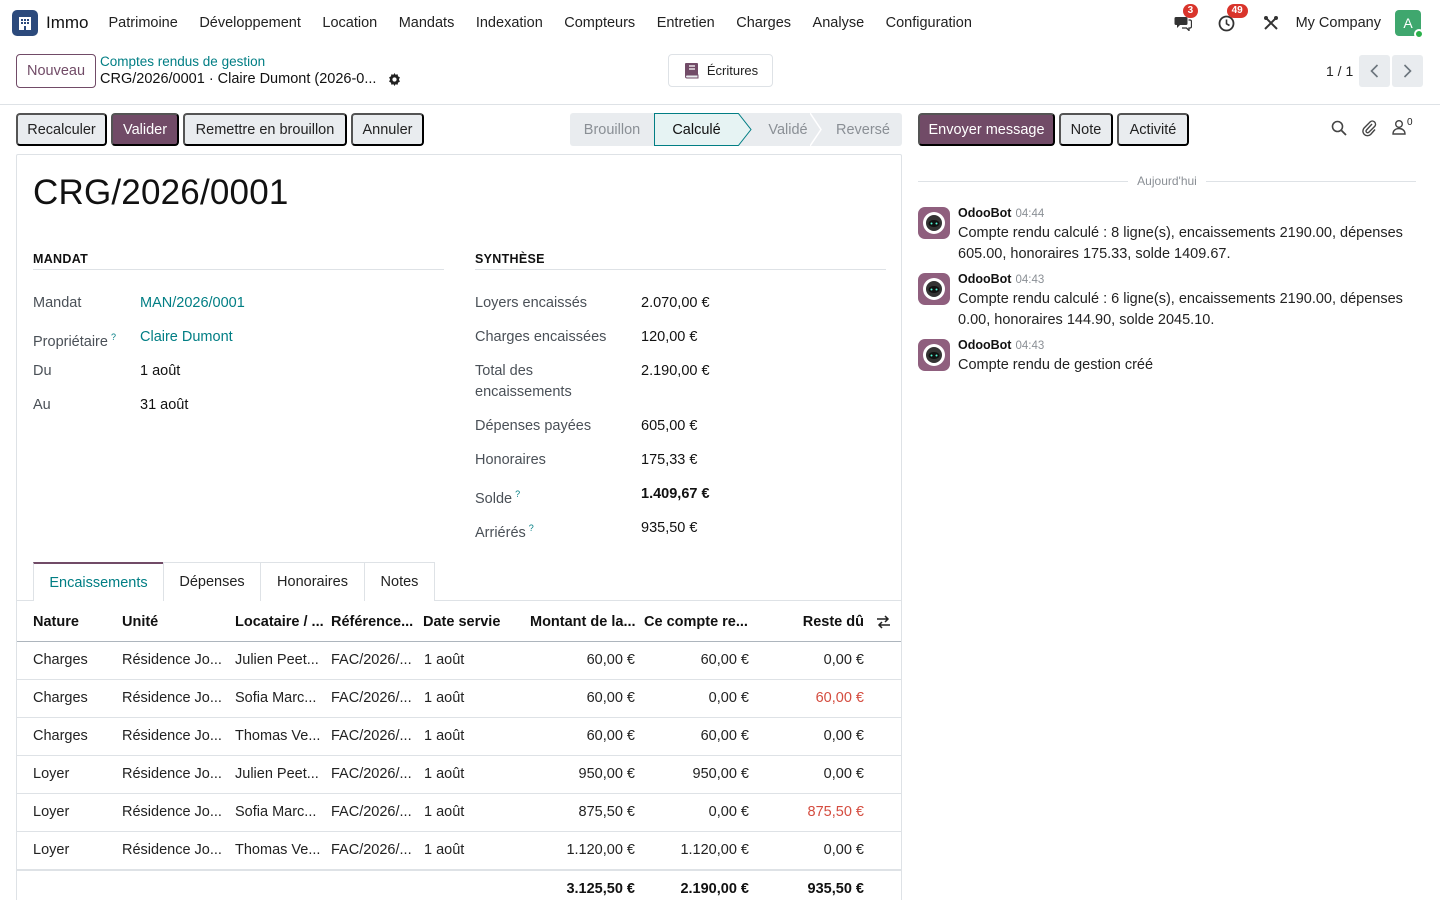 This screenshot has height=900, width=1440. Describe the element at coordinates (56, 622) in the screenshot. I see `column-header-nature: Nature` at that location.